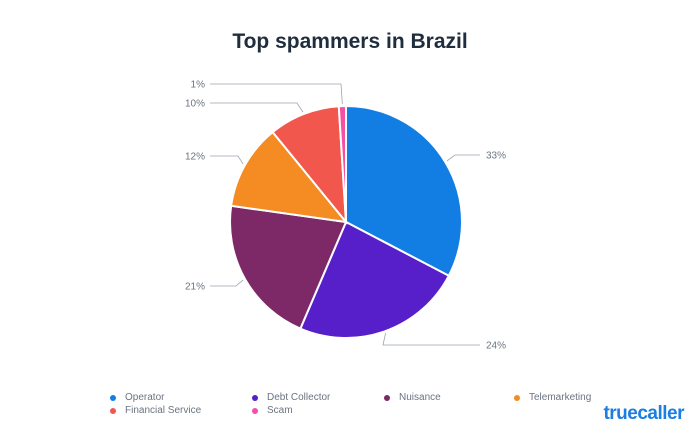 The image size is (700, 441). I want to click on data-label: 24%, so click(496, 346).